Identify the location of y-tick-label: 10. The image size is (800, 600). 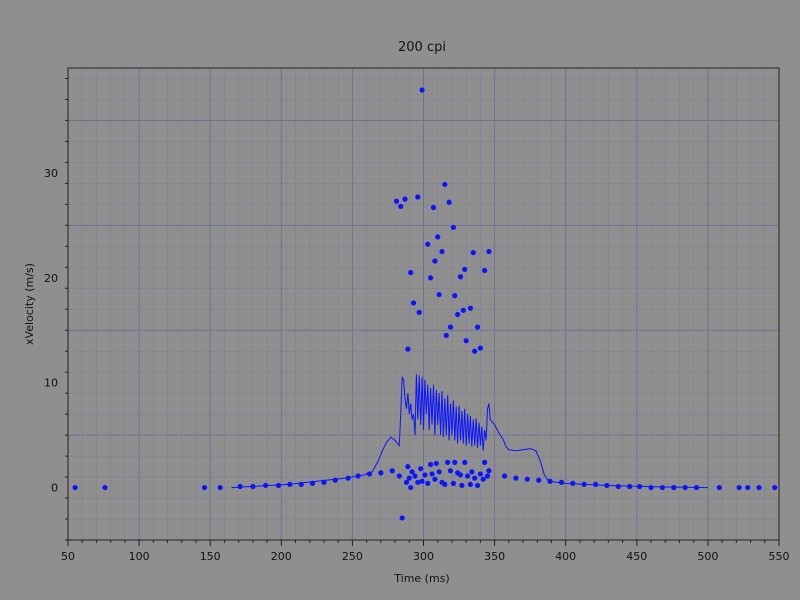
(51, 383).